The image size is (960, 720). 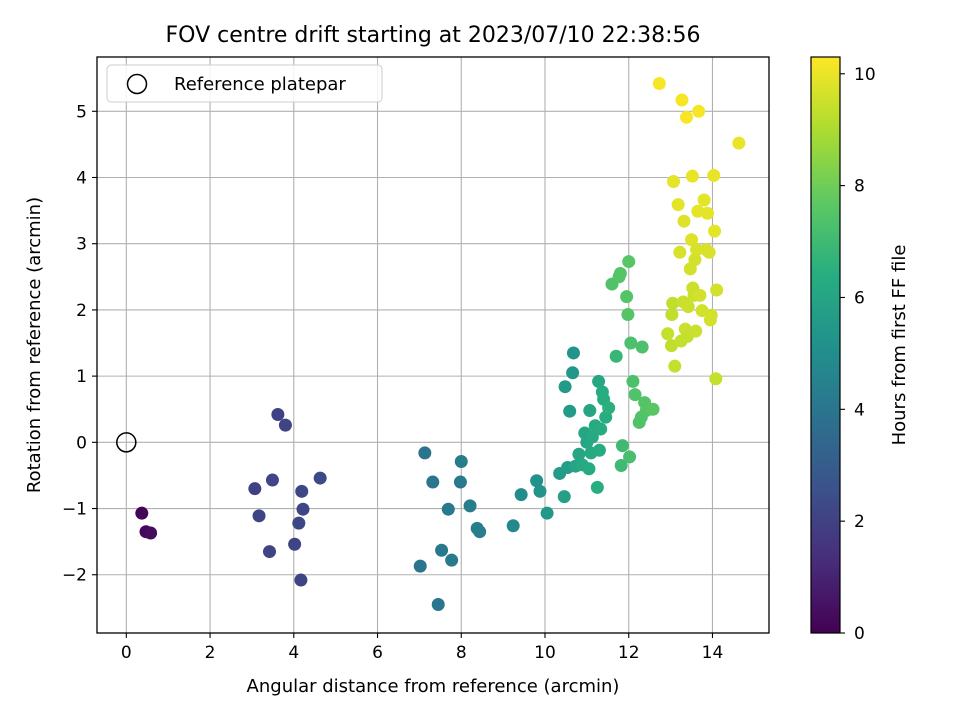 I want to click on colorbar-label: Hours from first FF file, so click(x=899, y=345).